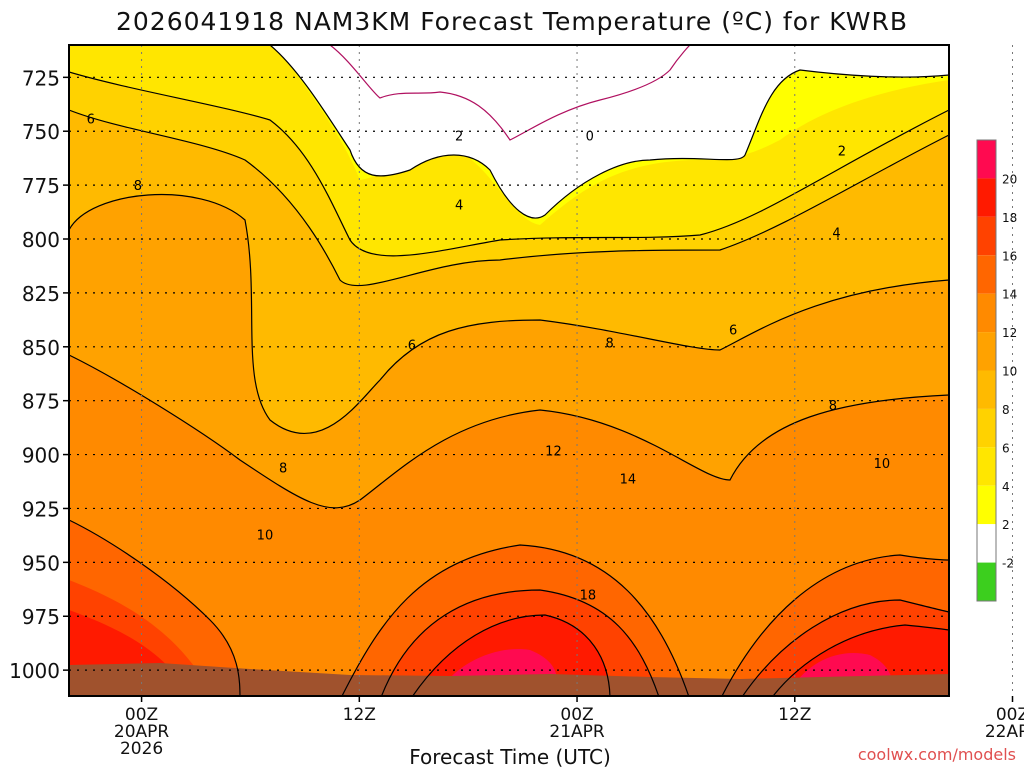 This screenshot has height=768, width=1024. What do you see at coordinates (142, 732) in the screenshot?
I see `x-tick-label: 20APR` at bounding box center [142, 732].